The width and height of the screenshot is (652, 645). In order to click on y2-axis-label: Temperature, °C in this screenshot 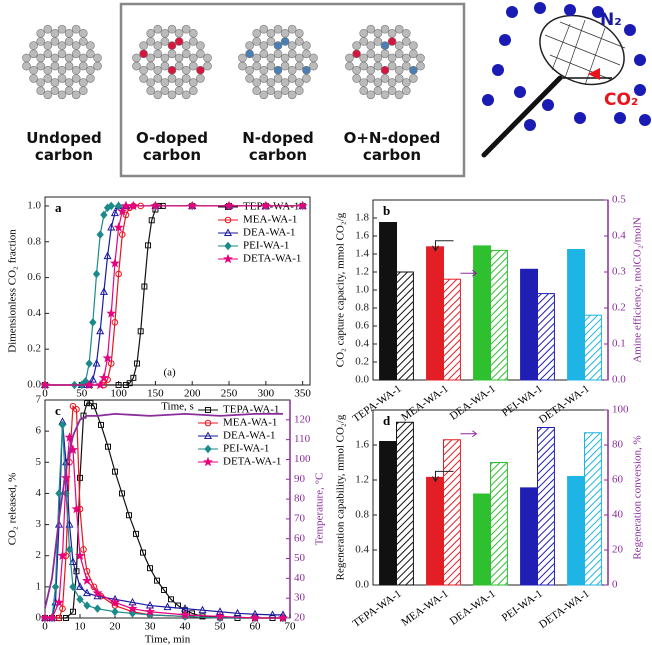, I will do `click(320, 509)`.